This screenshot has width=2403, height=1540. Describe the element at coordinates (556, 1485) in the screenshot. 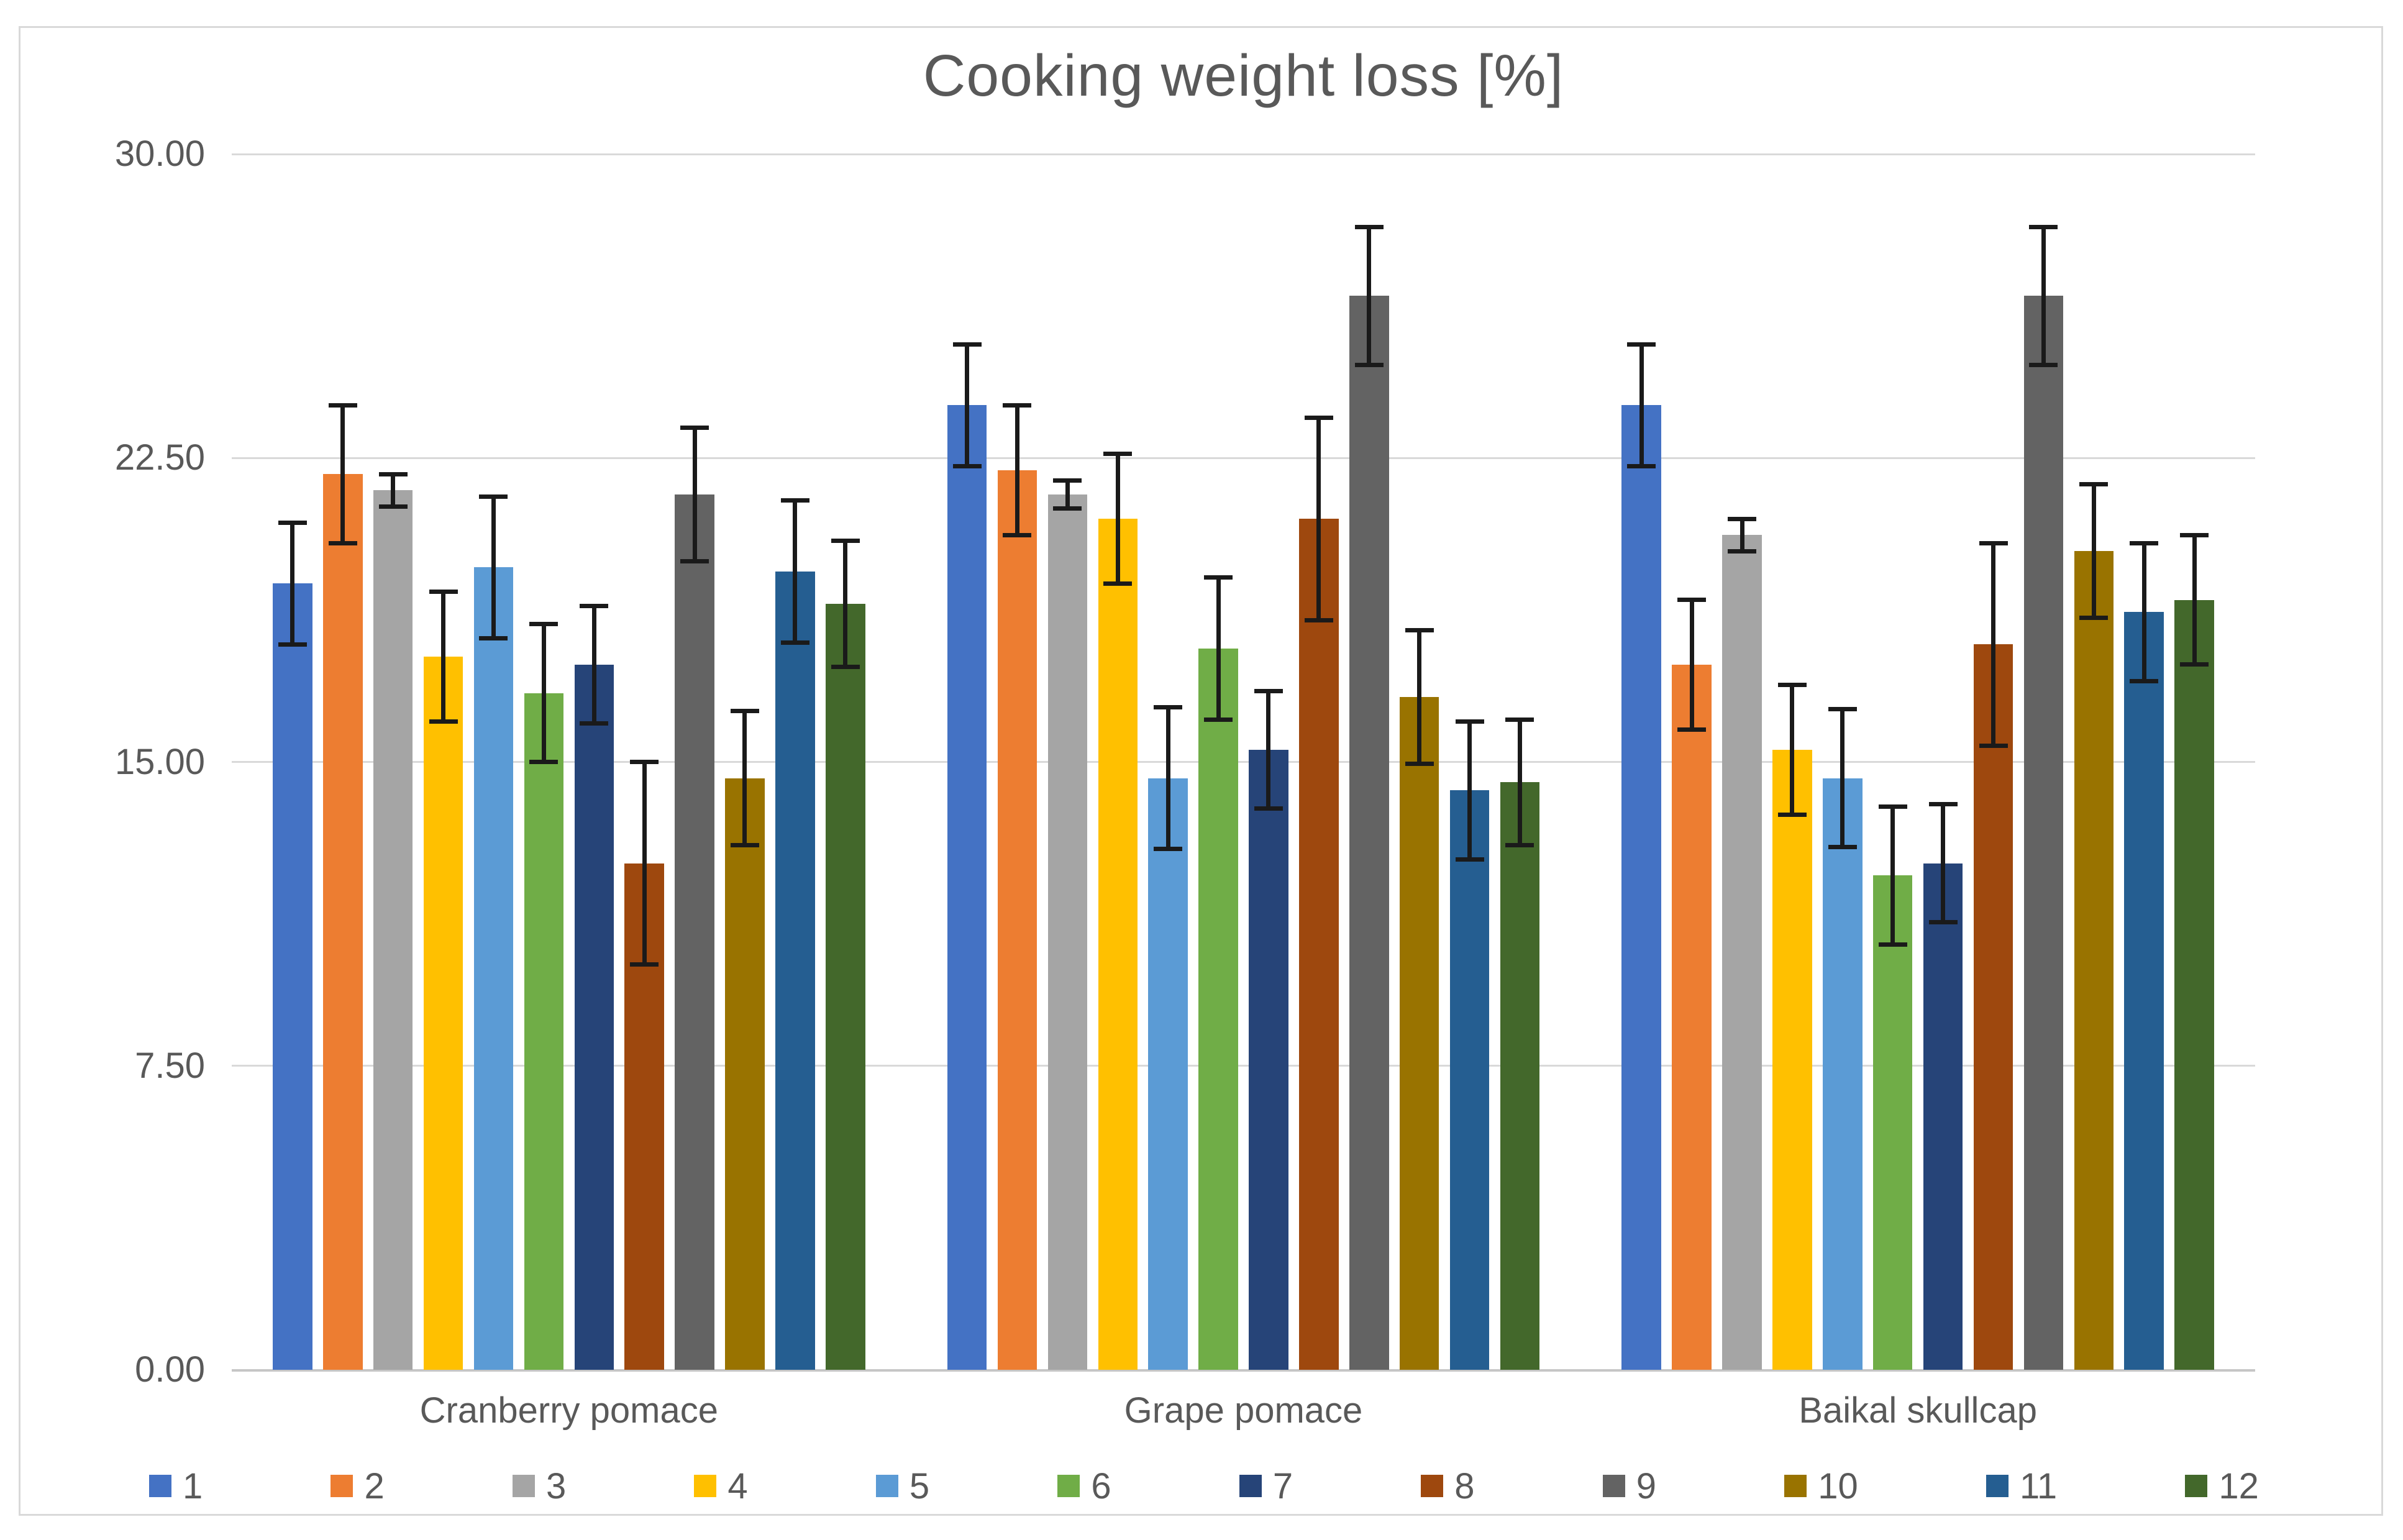

I see `legend-label: 3` at that location.